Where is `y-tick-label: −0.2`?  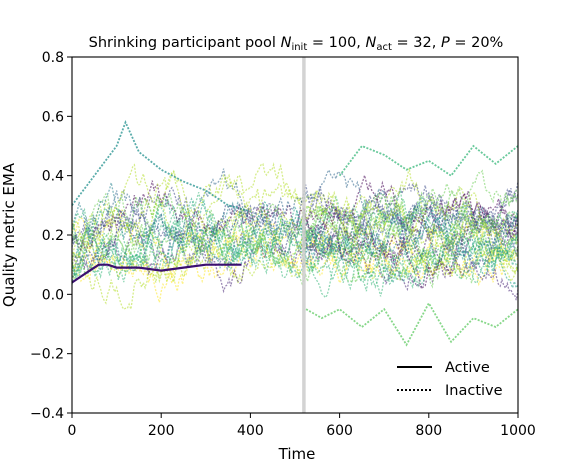 y-tick-label: −0.2 is located at coordinates (47, 355).